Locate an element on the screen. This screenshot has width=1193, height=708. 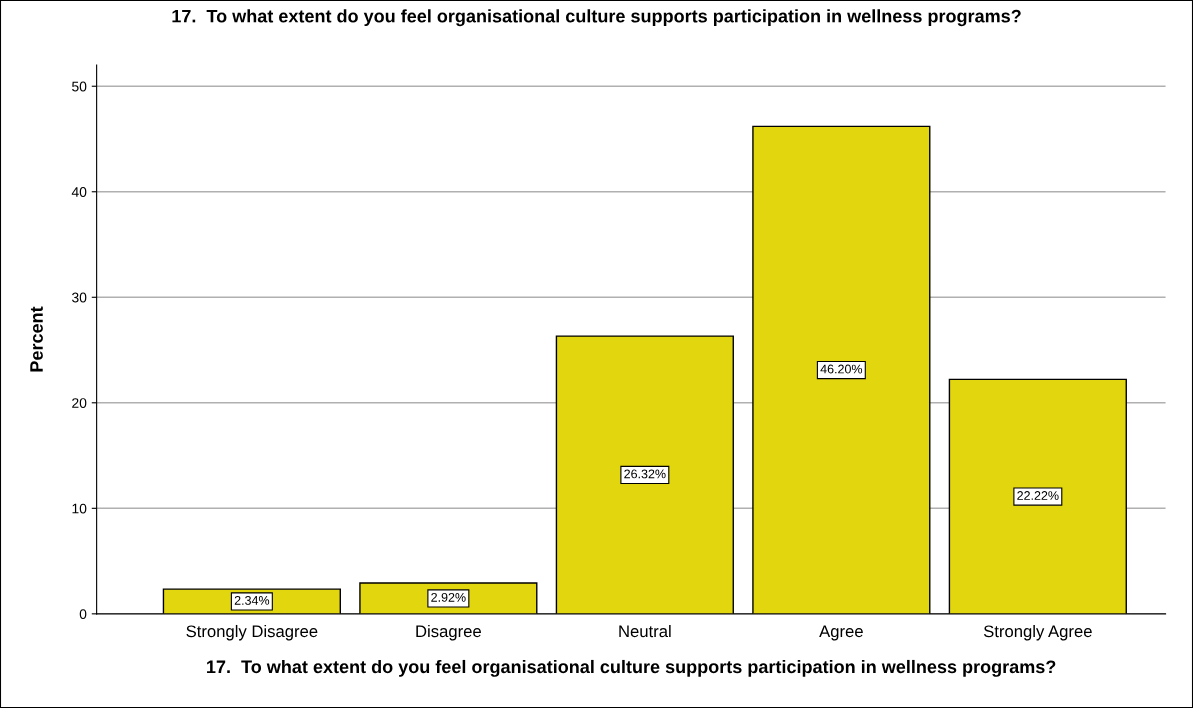
data-label: 46.20% is located at coordinates (841, 369).